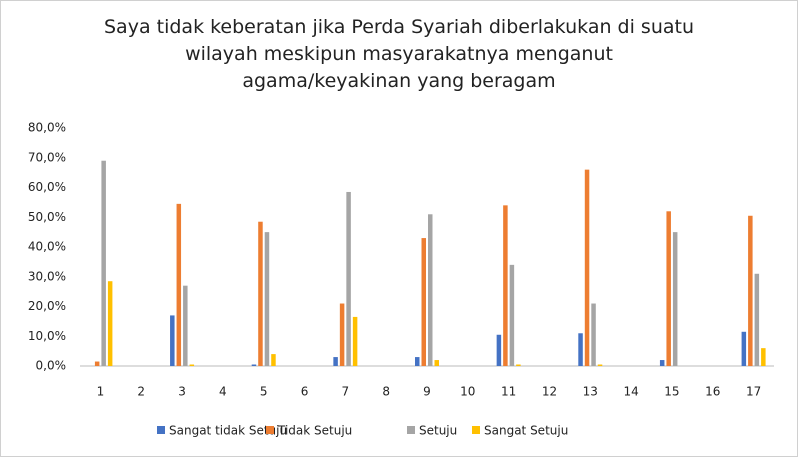  What do you see at coordinates (264, 392) in the screenshot?
I see `x-tick-label: 5` at bounding box center [264, 392].